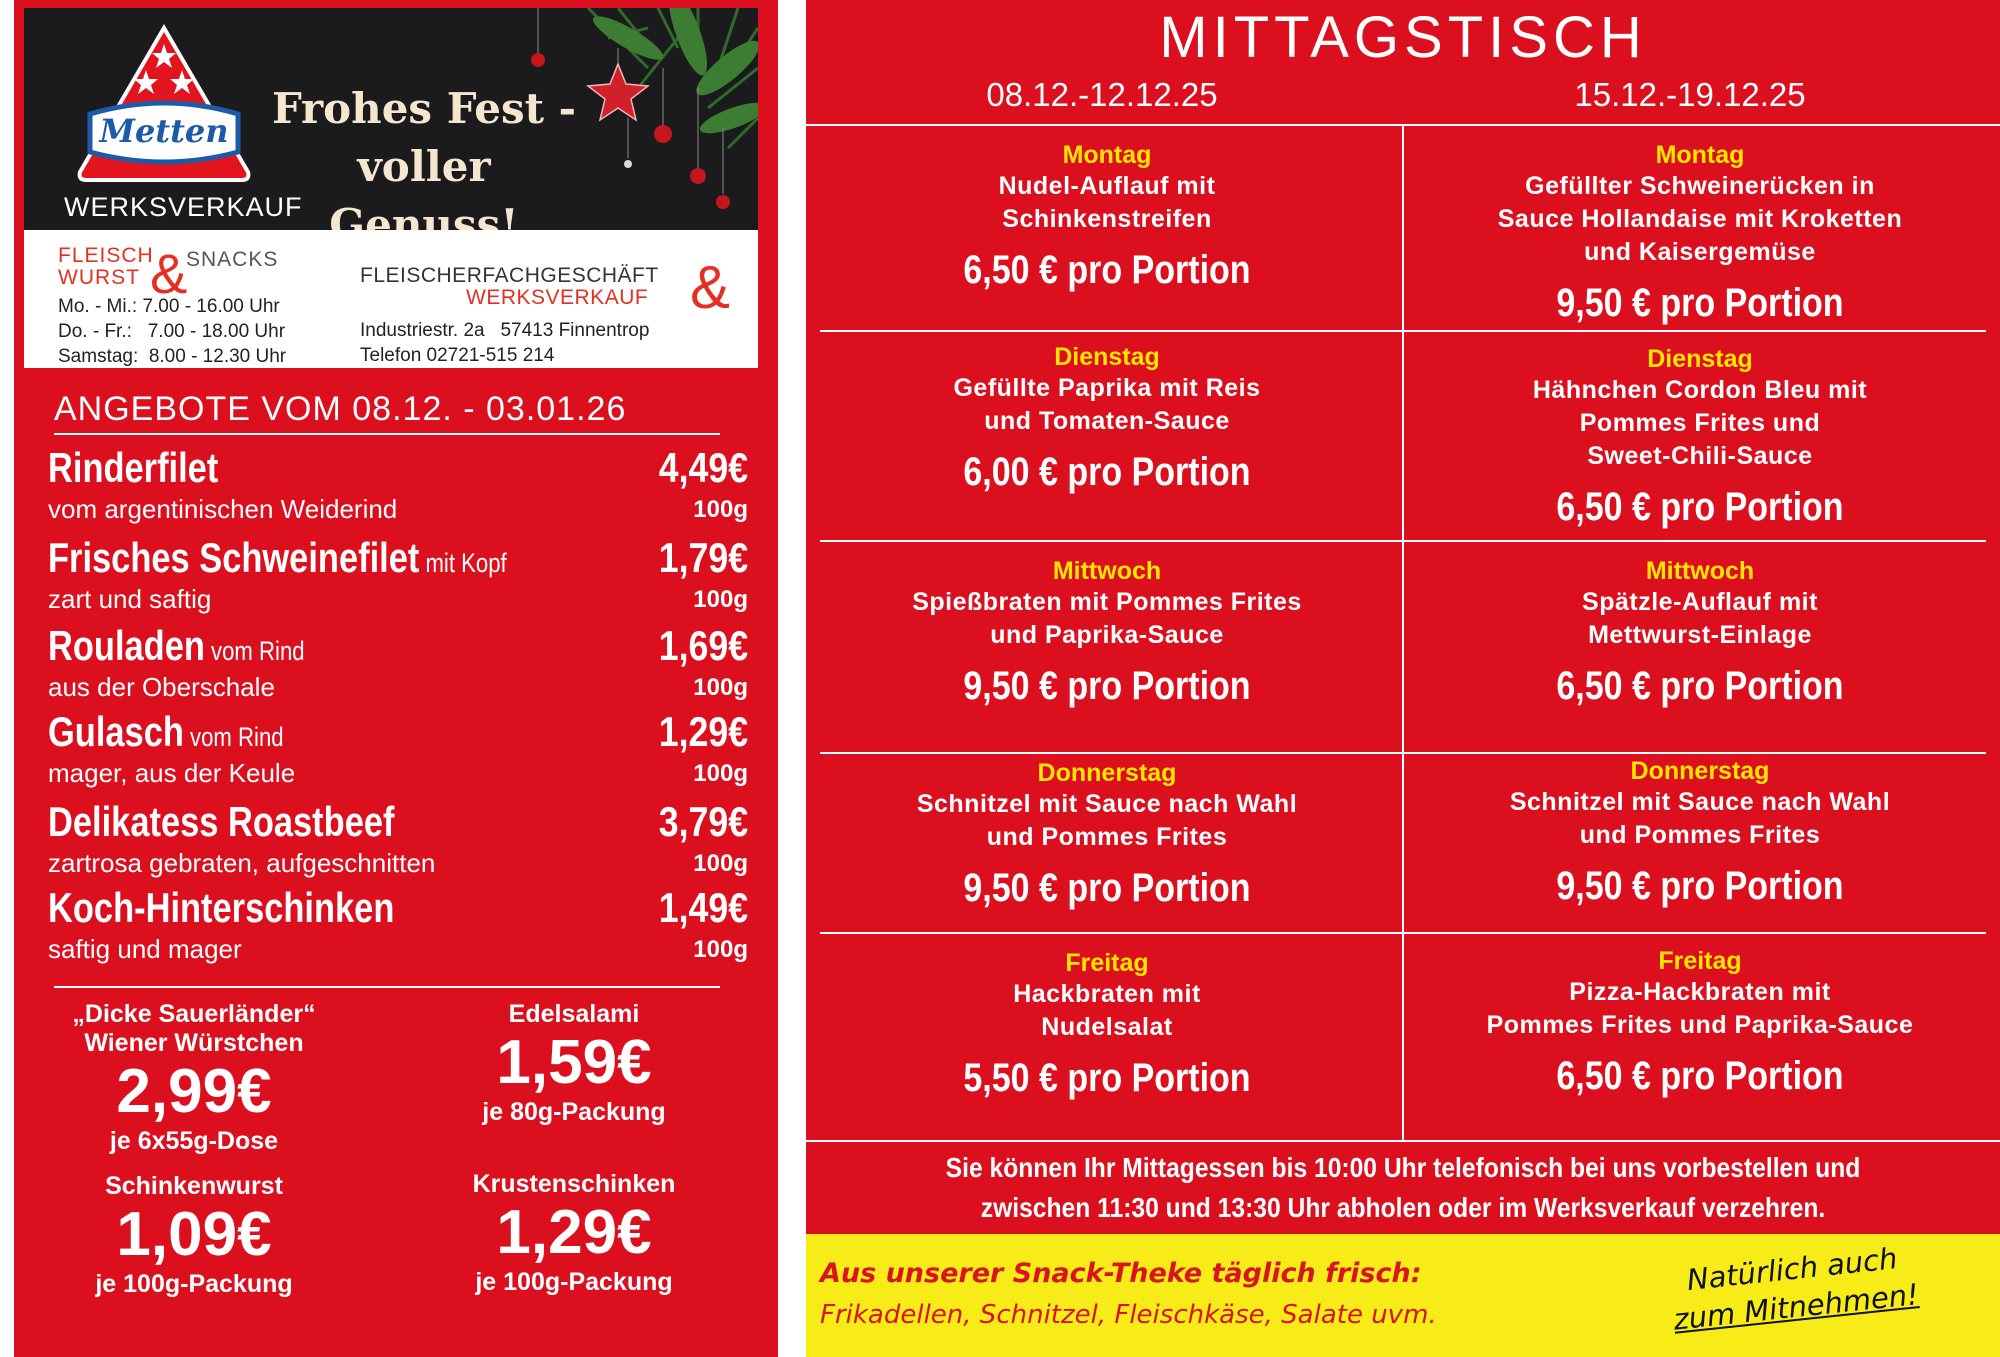 This screenshot has width=2000, height=1357. I want to click on special-title: Edelsalami, so click(574, 1014).